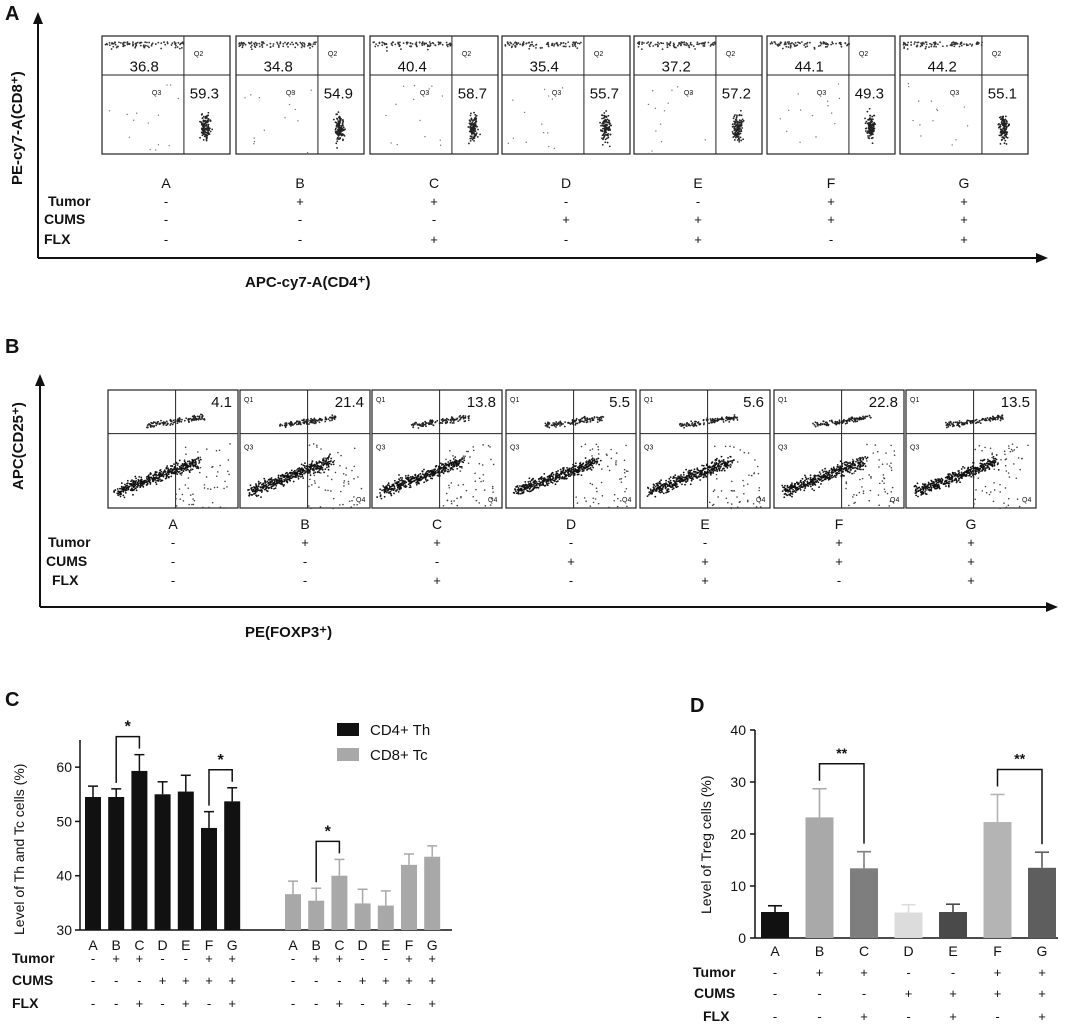 The height and width of the screenshot is (1036, 1065). What do you see at coordinates (676, 66) in the screenshot?
I see `percent-q1-value: 37.2` at bounding box center [676, 66].